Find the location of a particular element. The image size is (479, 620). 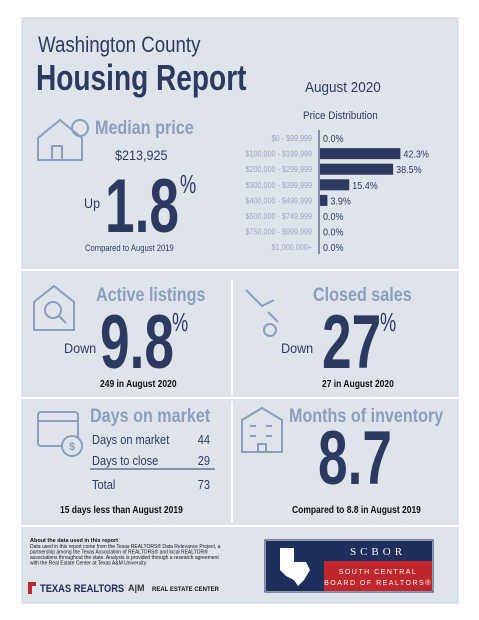

county: Washington County is located at coordinates (119, 46).